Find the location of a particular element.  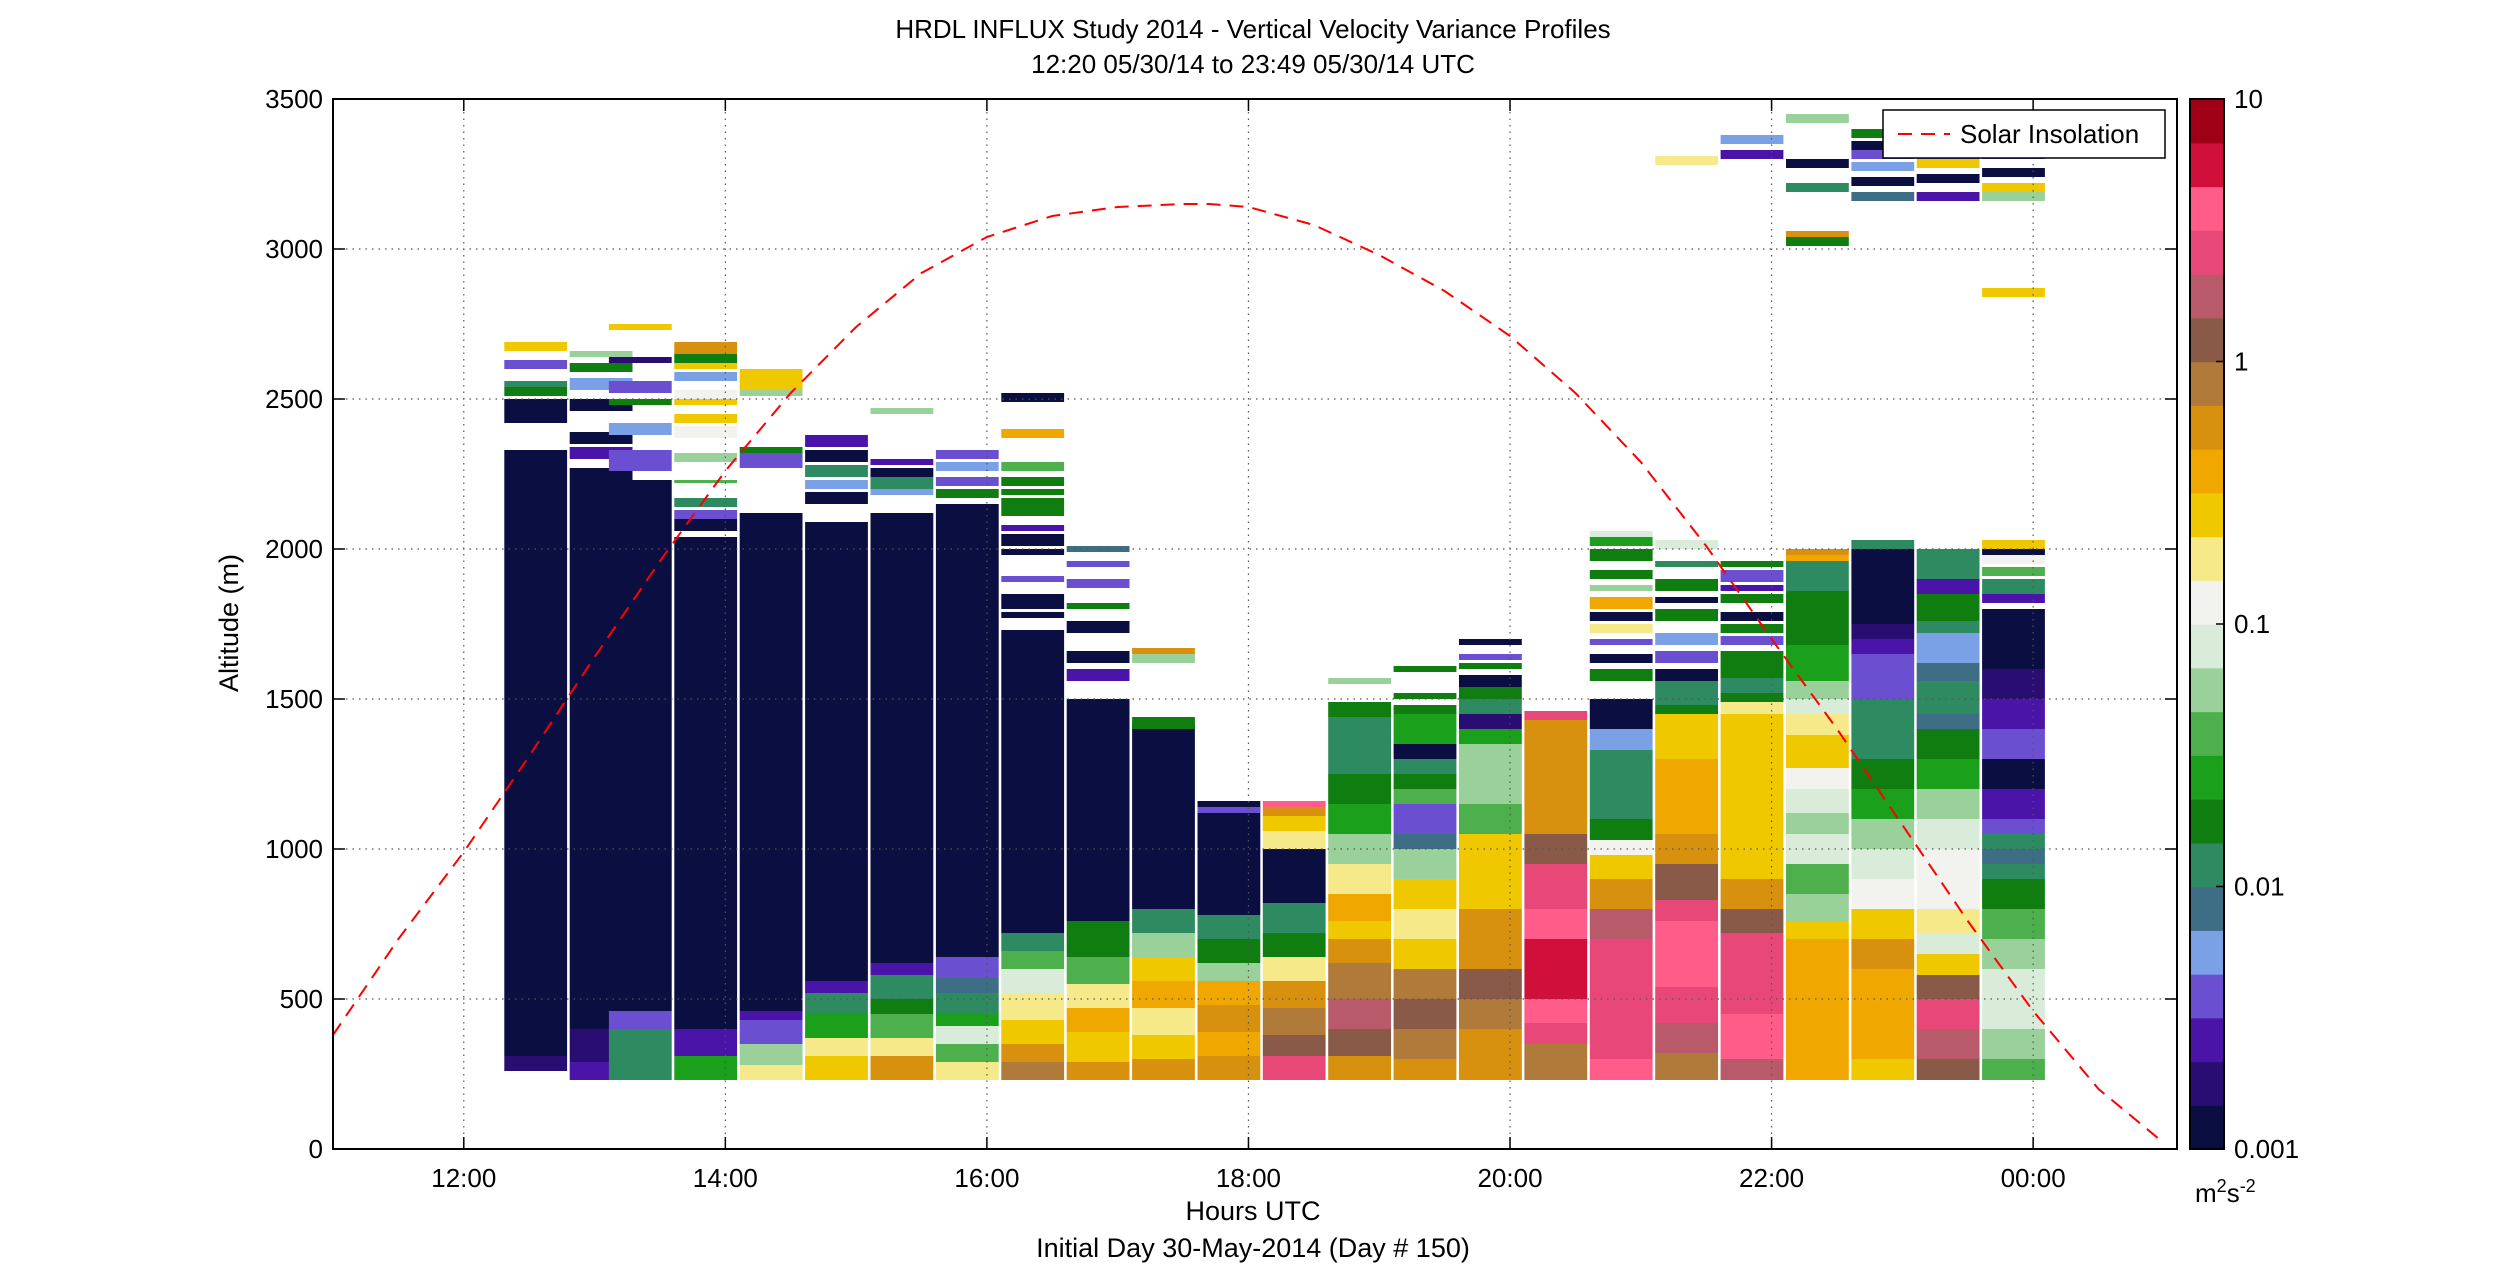

heatmap-cell-p7-c5 is located at coordinates (967, 985).